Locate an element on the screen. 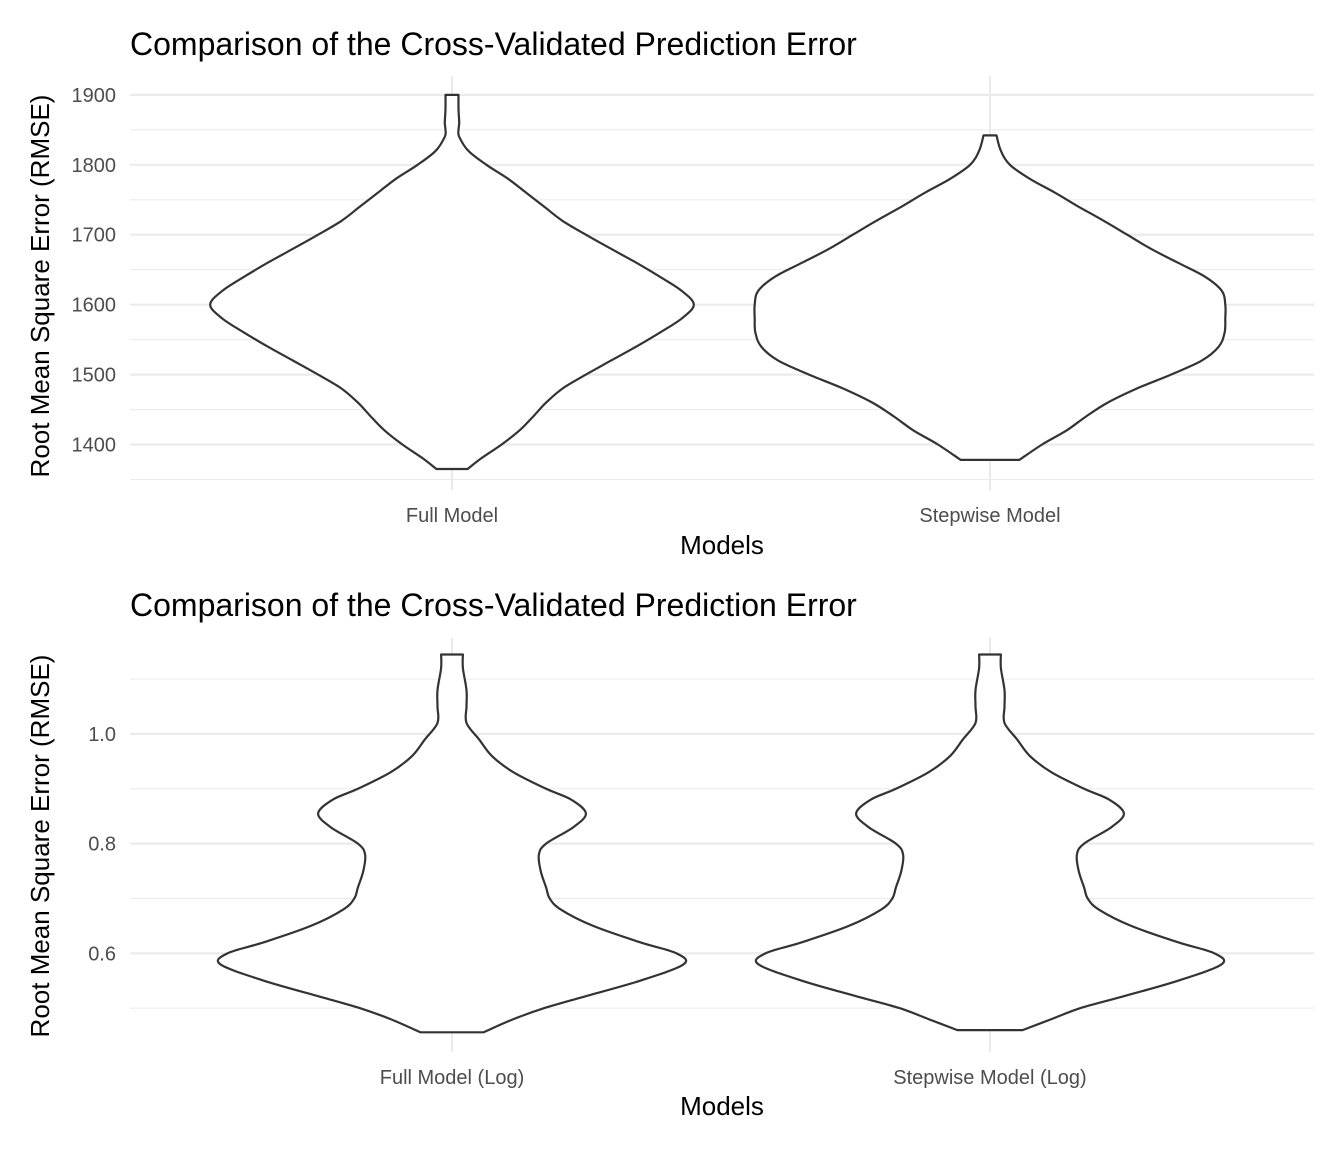 This screenshot has height=1152, width=1344. violin-full-model-log is located at coordinates (452, 843).